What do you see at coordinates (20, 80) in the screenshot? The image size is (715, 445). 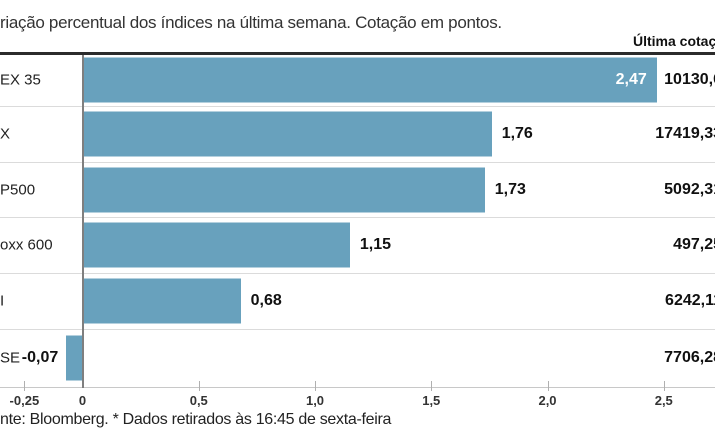 I see `row-label: EX 35` at bounding box center [20, 80].